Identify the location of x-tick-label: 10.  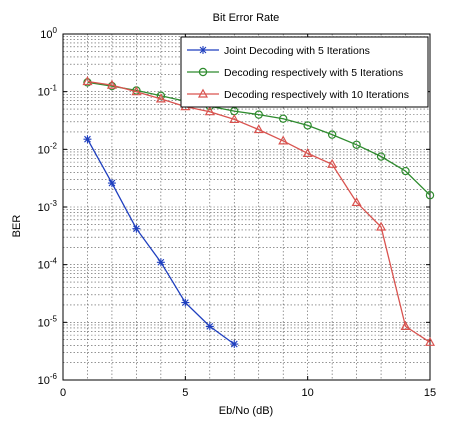
(308, 393).